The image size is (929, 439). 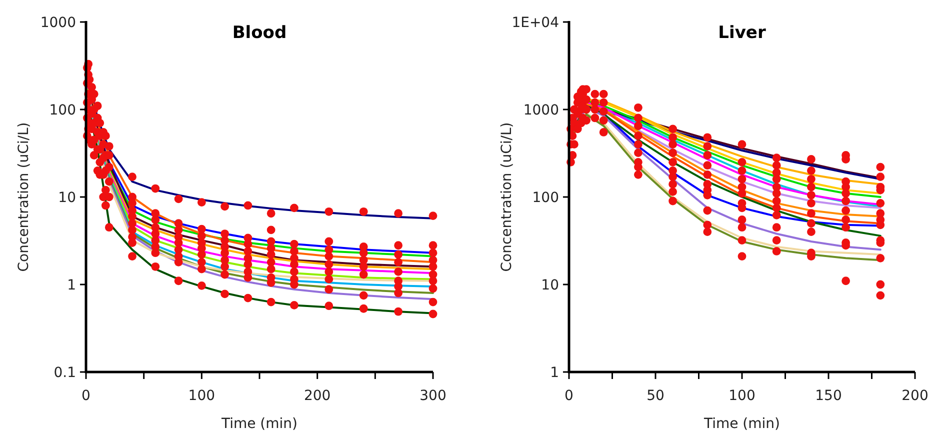 I want to click on x-tick-label: 300, so click(x=433, y=396).